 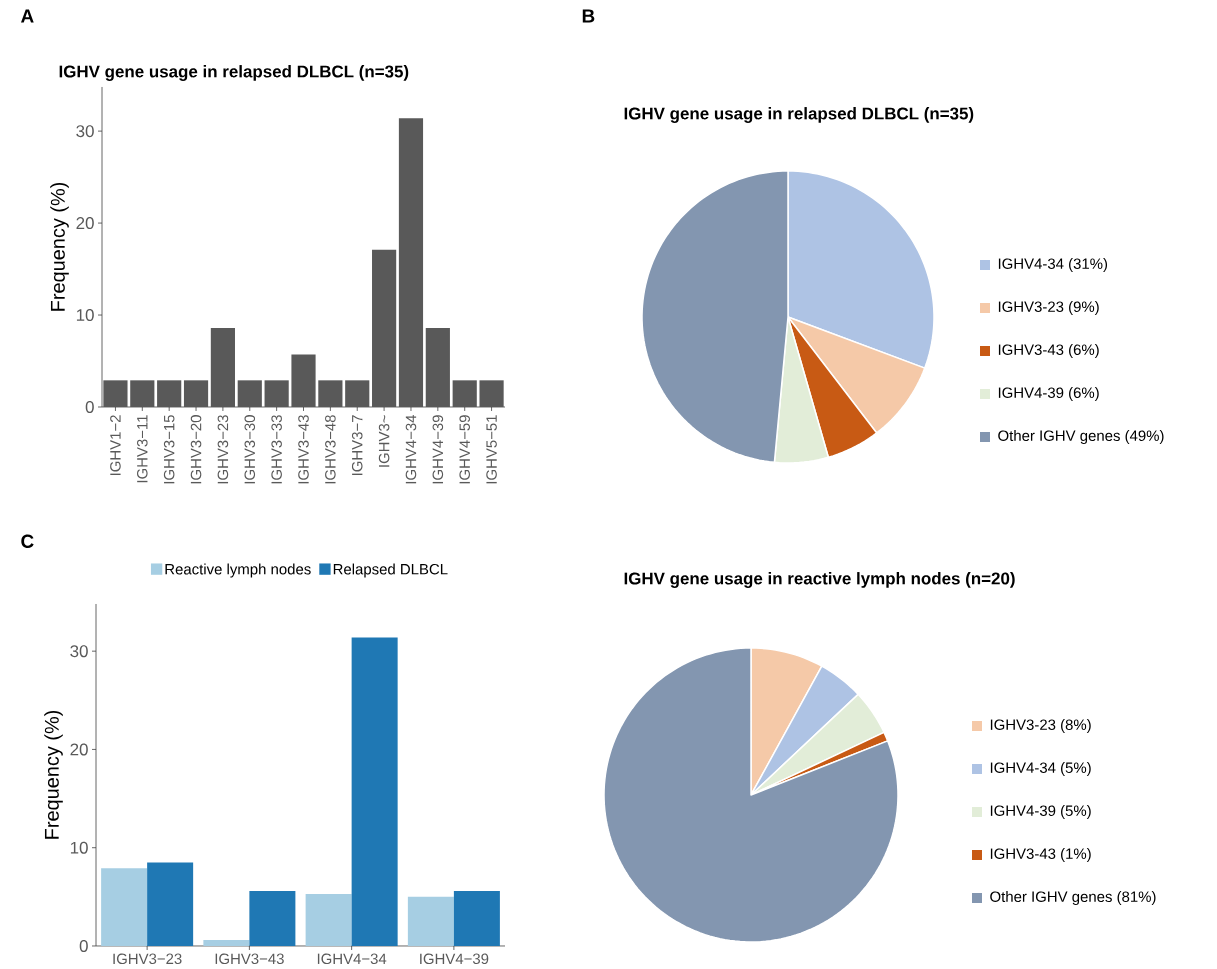 I want to click on legend-label: IGHV4-34 (31%), so click(x=1053, y=265).